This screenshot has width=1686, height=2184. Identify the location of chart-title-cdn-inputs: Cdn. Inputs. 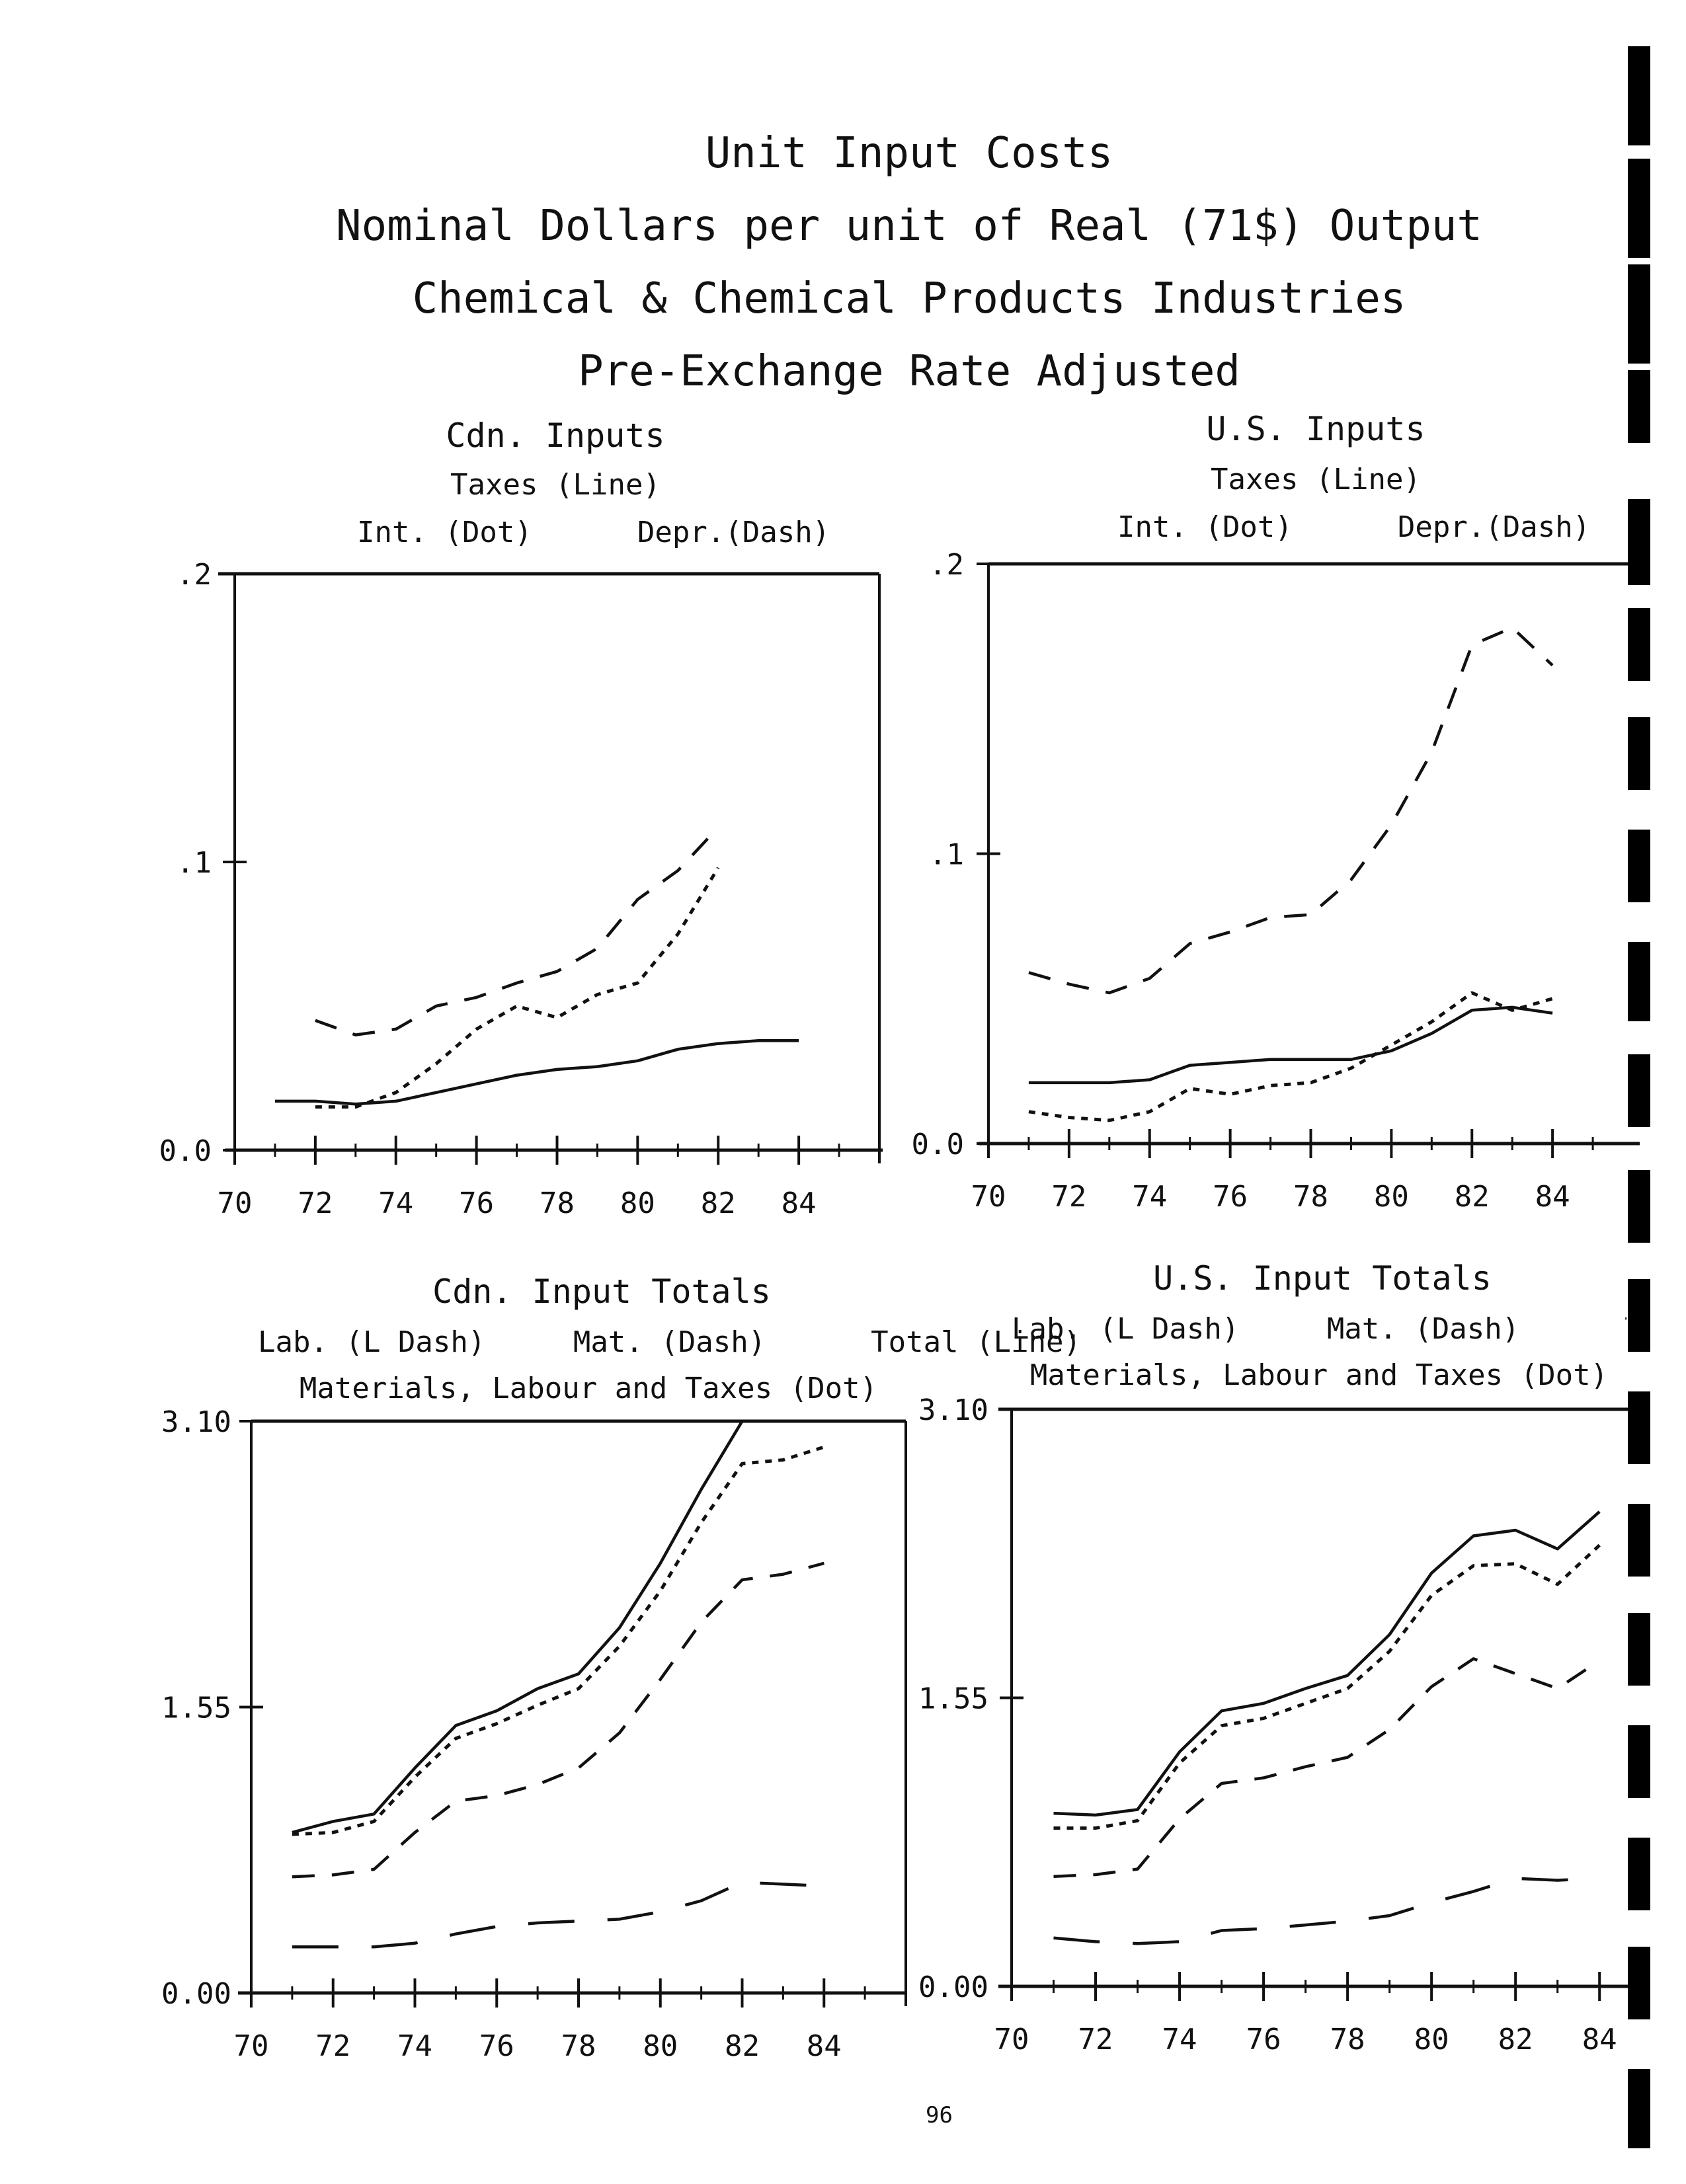
(555, 435).